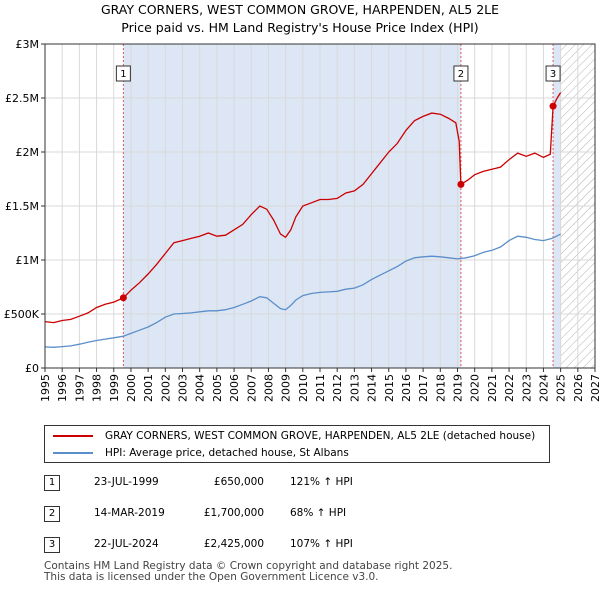 The image size is (600, 590). I want to click on sale-label-text: 3, so click(553, 74).